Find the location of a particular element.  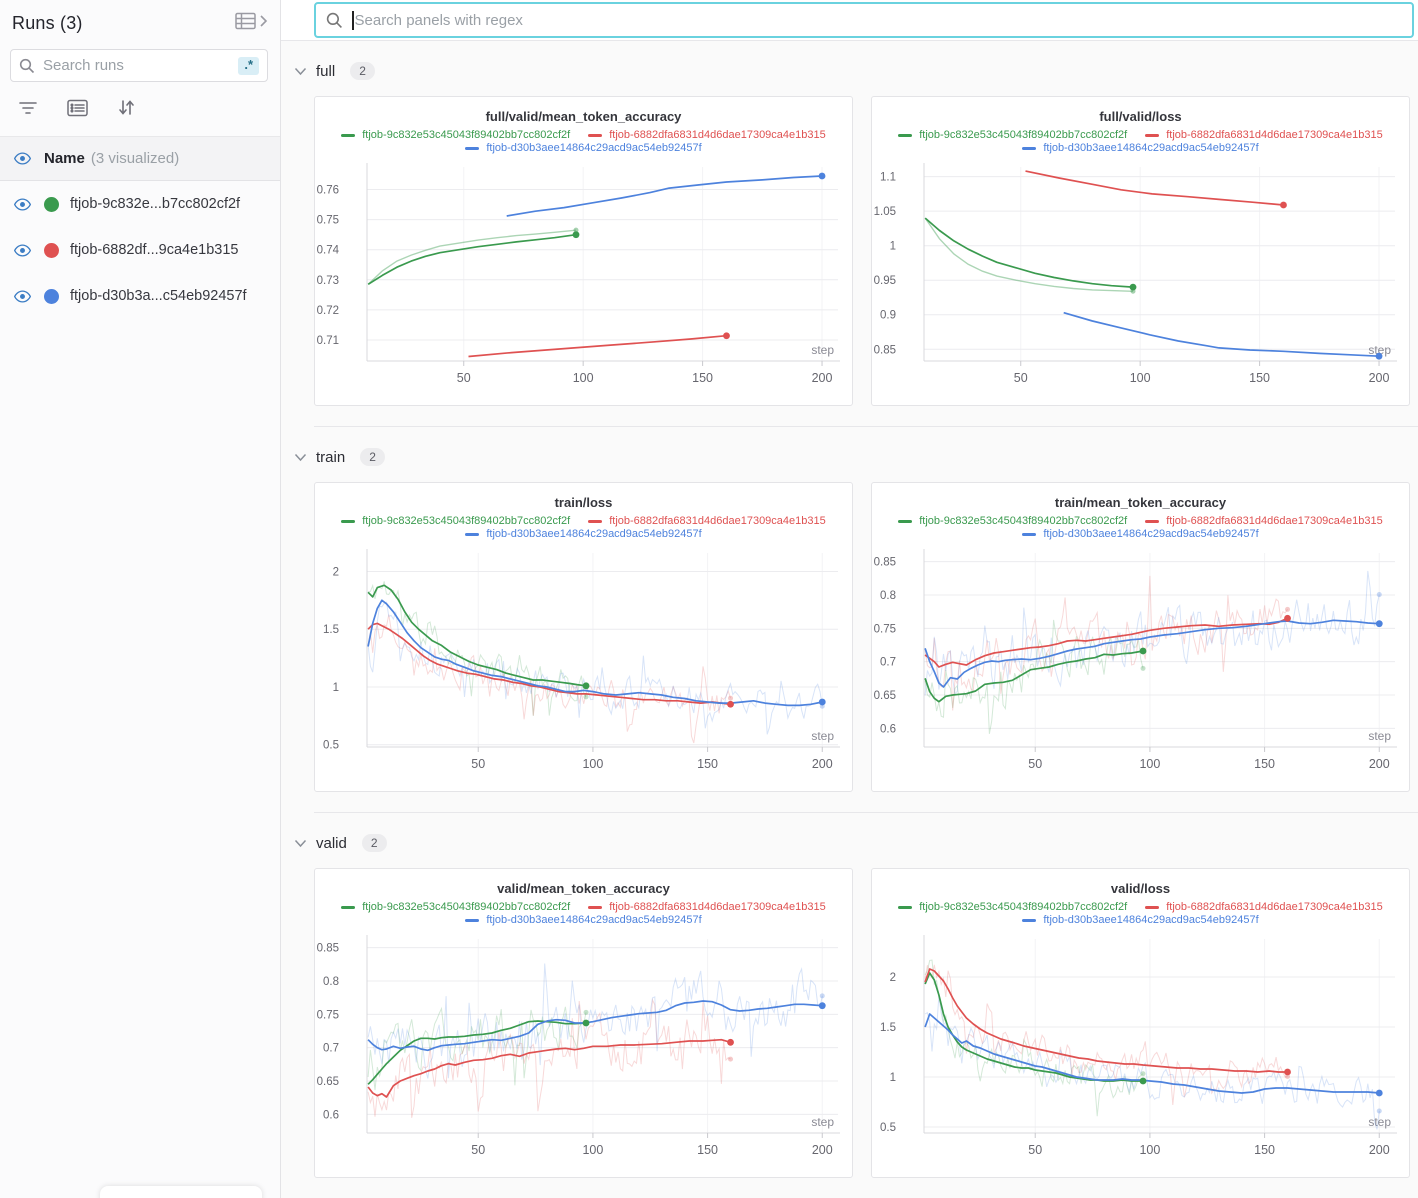

regex-toggle: .* is located at coordinates (248, 65).